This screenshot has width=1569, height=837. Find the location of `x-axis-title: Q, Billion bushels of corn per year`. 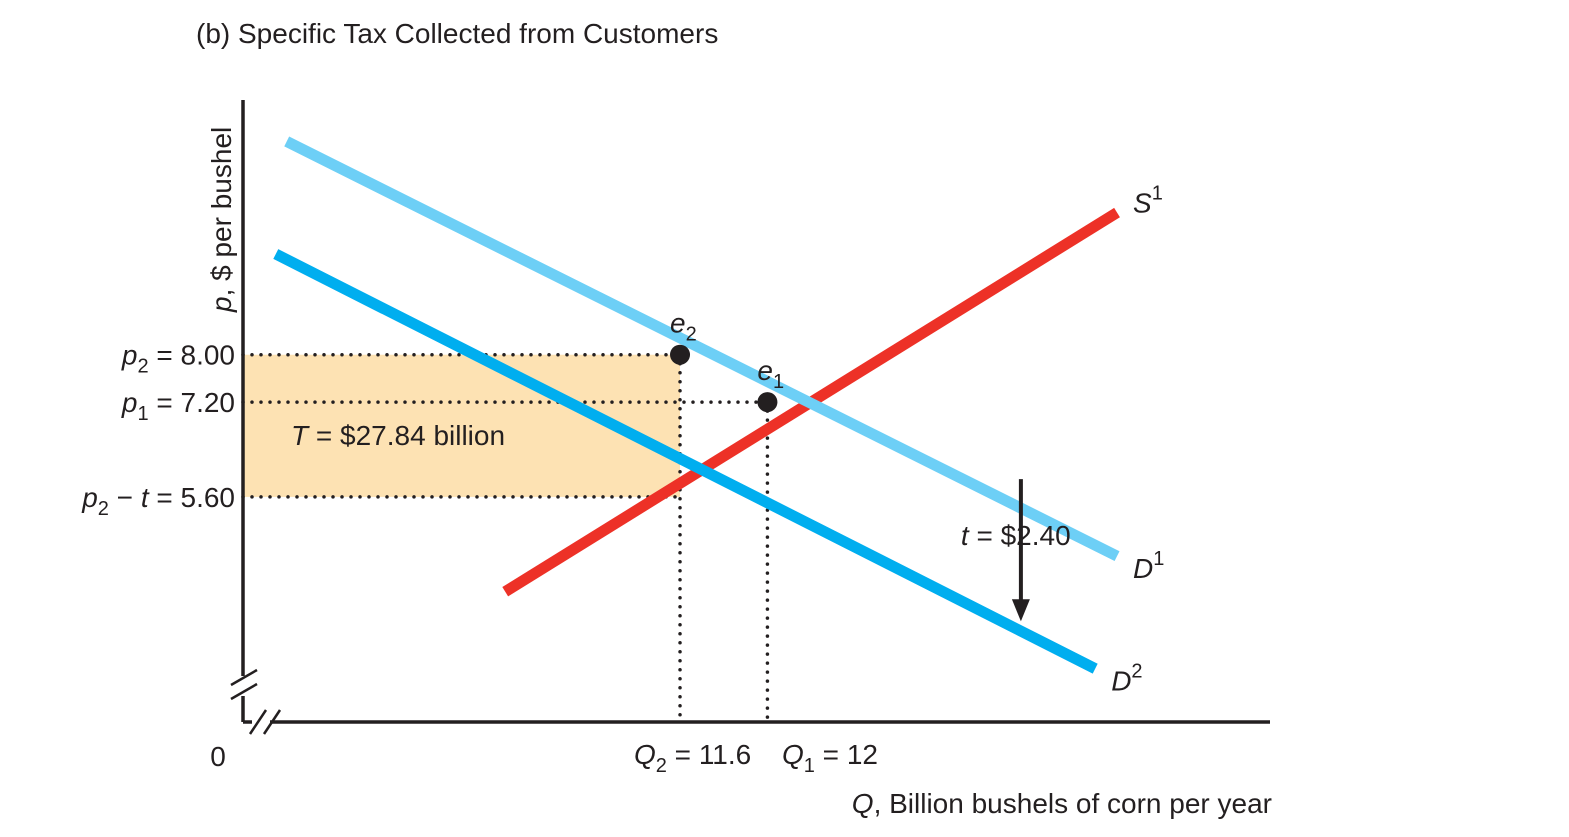

x-axis-title: Q, Billion bushels of corn per year is located at coordinates (1062, 803).